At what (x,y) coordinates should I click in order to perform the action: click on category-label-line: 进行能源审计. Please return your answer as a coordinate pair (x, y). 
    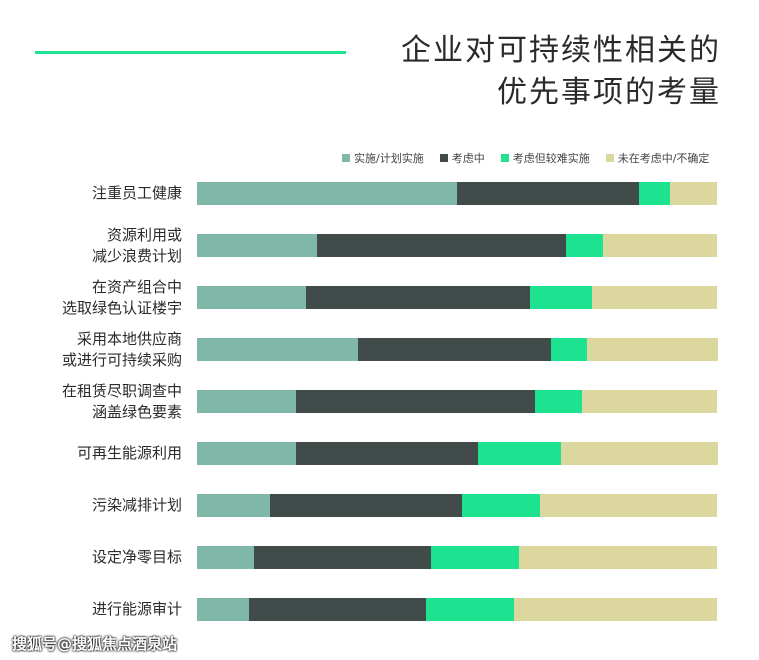
    Looking at the image, I should click on (136, 609).